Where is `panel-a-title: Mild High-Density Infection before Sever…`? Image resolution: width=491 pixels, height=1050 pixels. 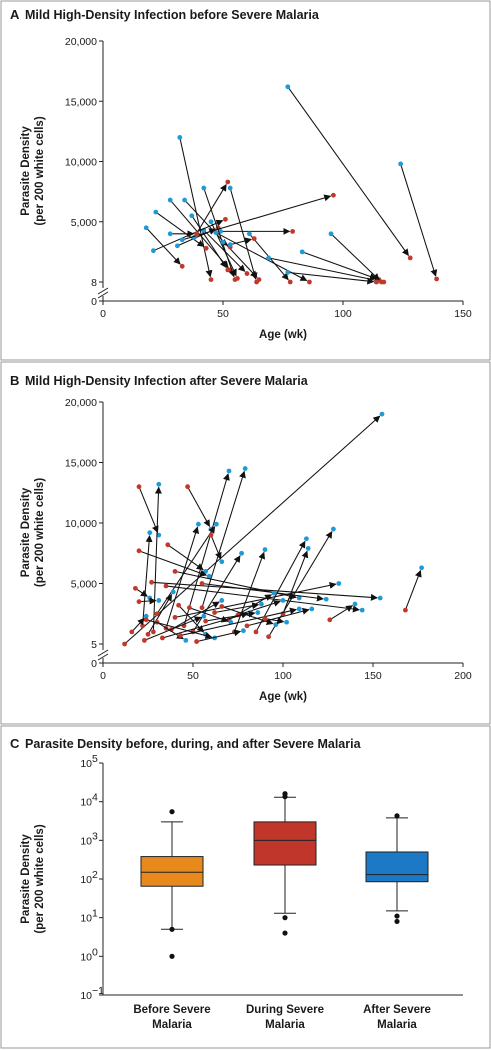 panel-a-title: Mild High-Density Infection before Sever… is located at coordinates (172, 15).